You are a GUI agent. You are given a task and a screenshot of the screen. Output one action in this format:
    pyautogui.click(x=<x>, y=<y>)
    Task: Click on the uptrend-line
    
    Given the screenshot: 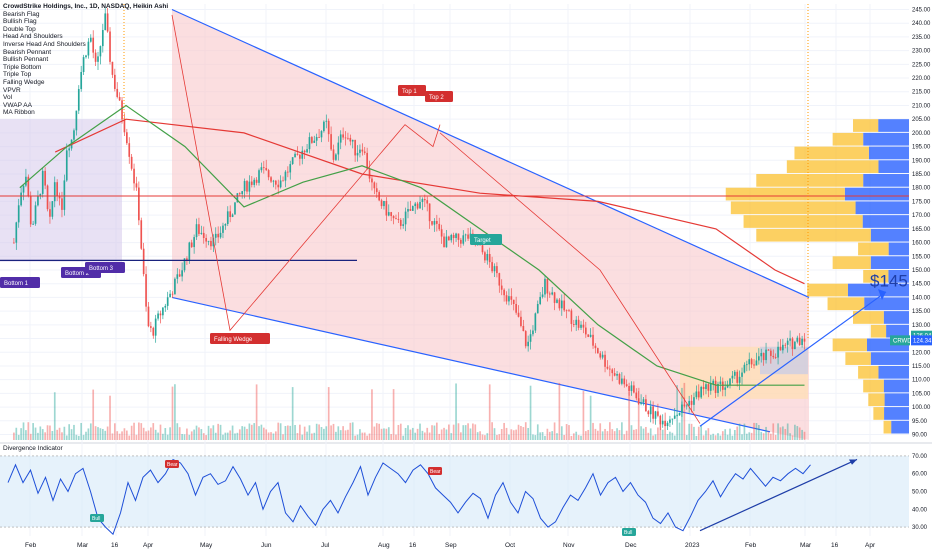 What is the action you would take?
    pyautogui.click(x=793, y=359)
    